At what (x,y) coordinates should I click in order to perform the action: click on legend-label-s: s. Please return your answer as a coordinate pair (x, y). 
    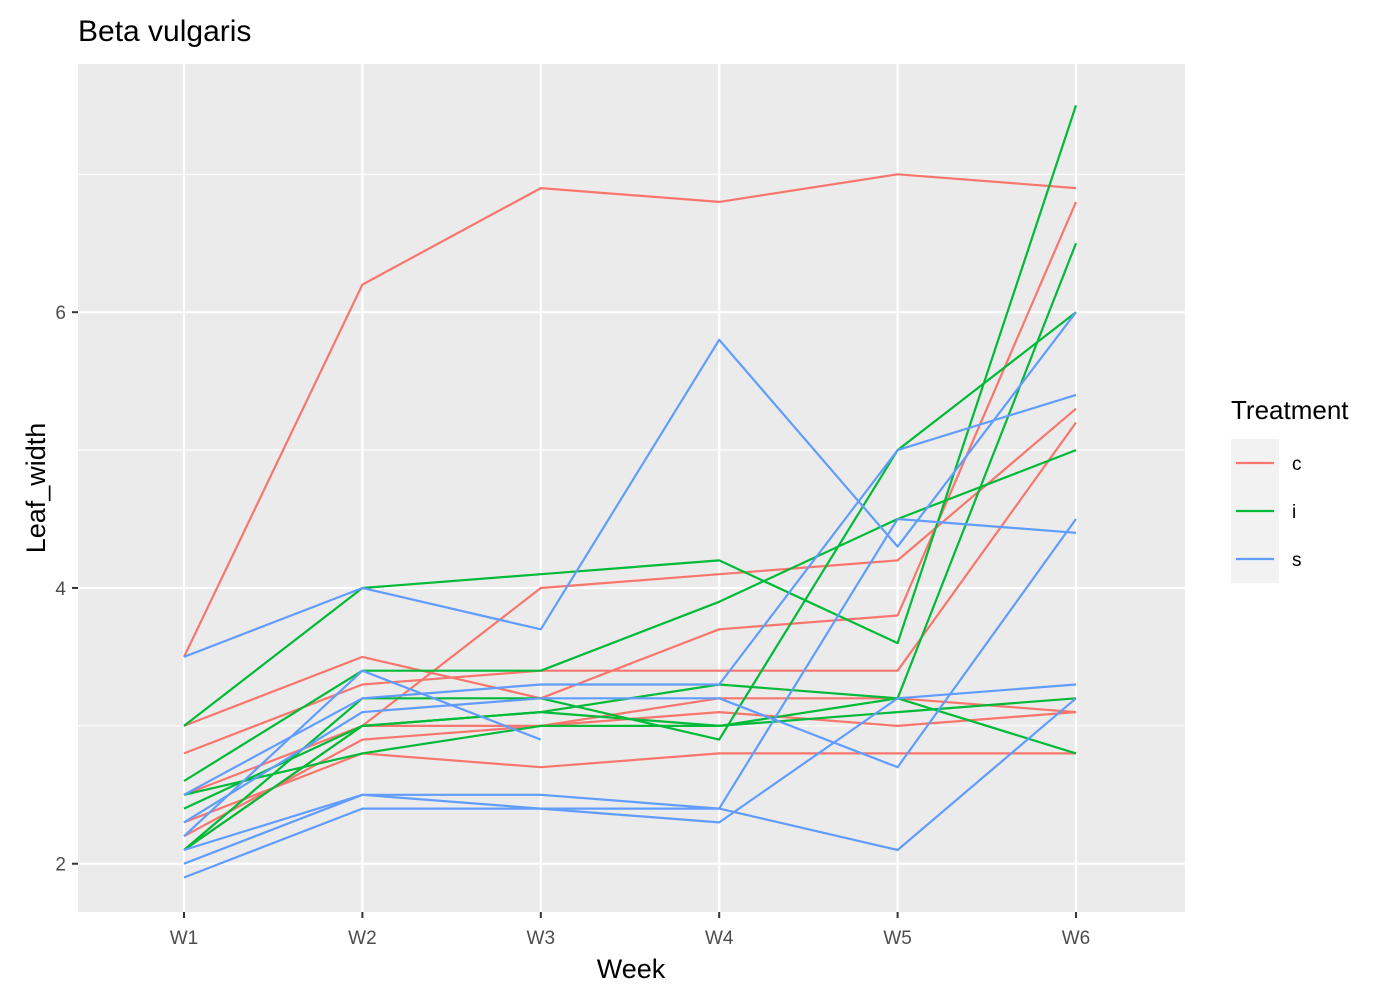
    Looking at the image, I should click on (1297, 560).